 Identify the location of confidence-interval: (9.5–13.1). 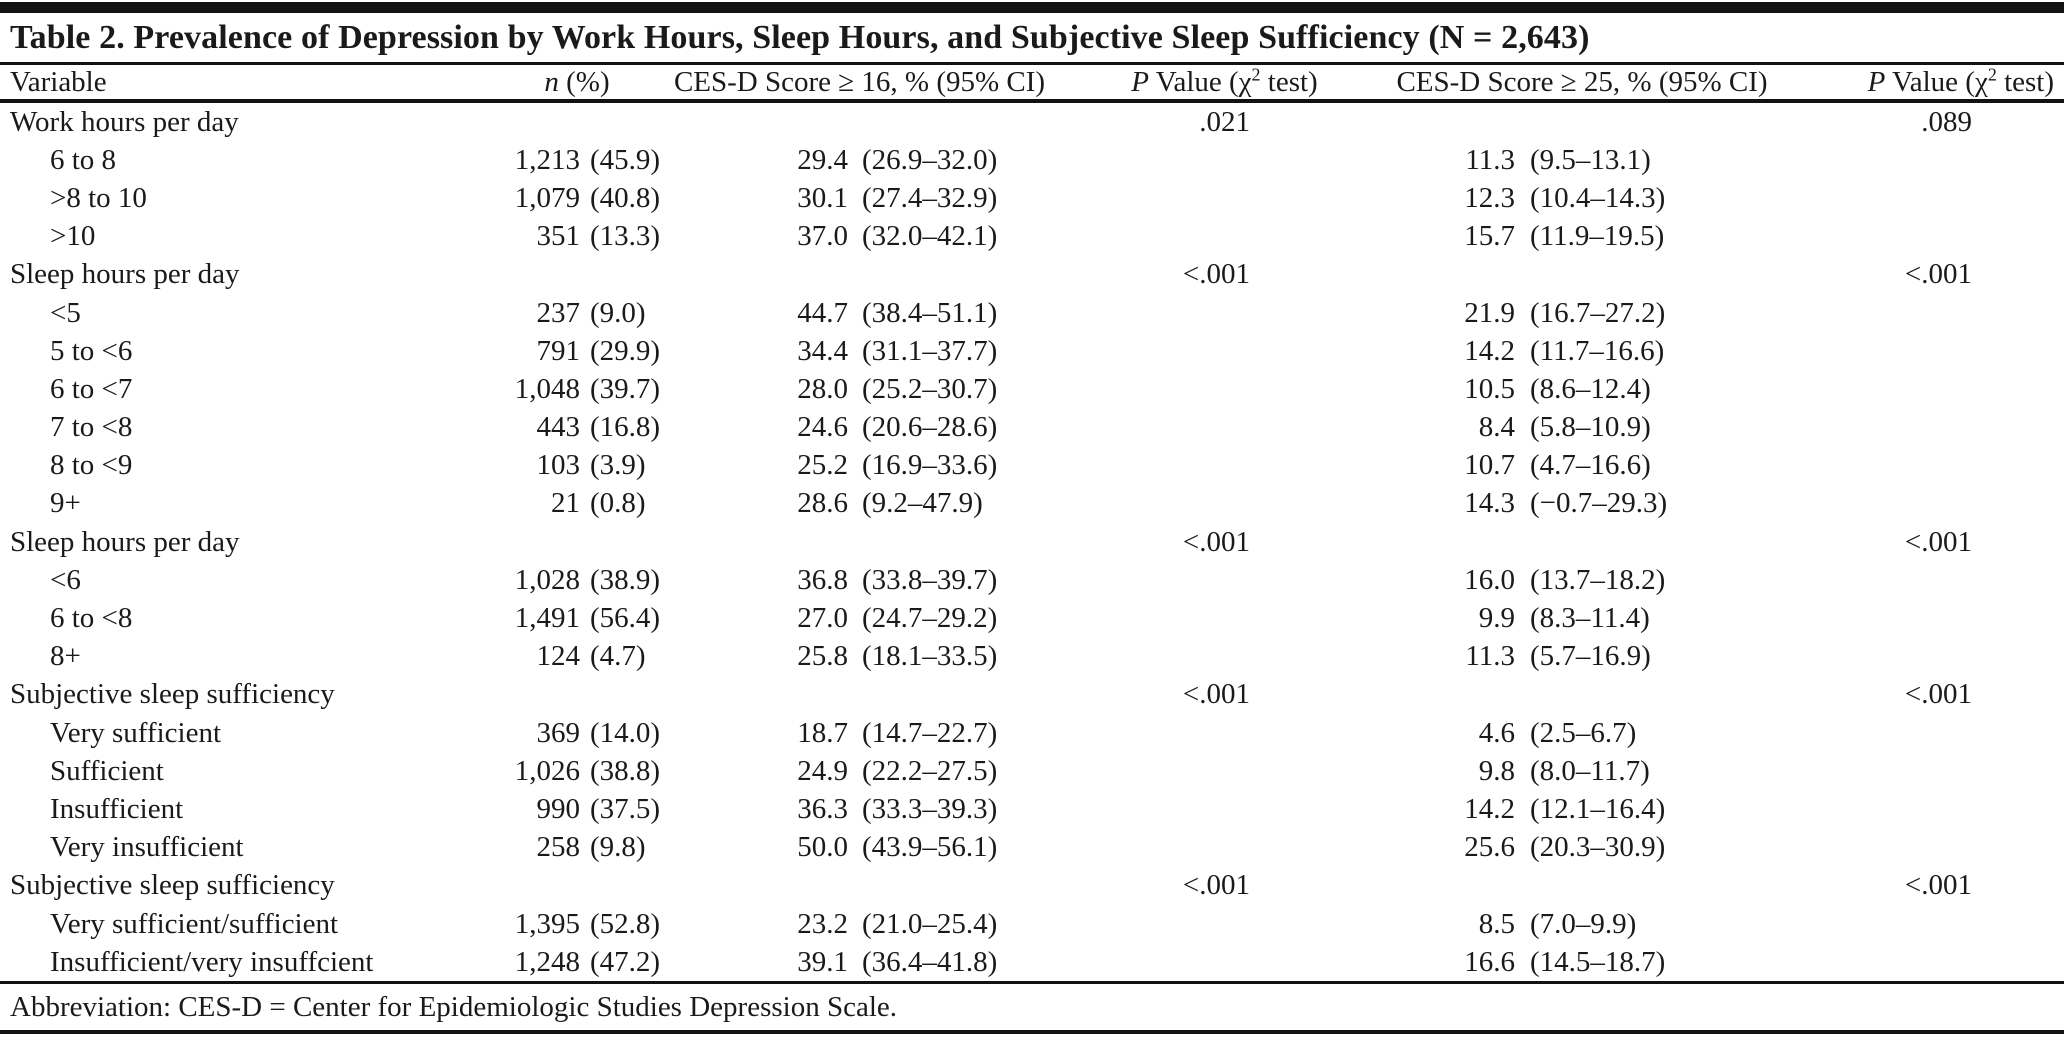
(1590, 159).